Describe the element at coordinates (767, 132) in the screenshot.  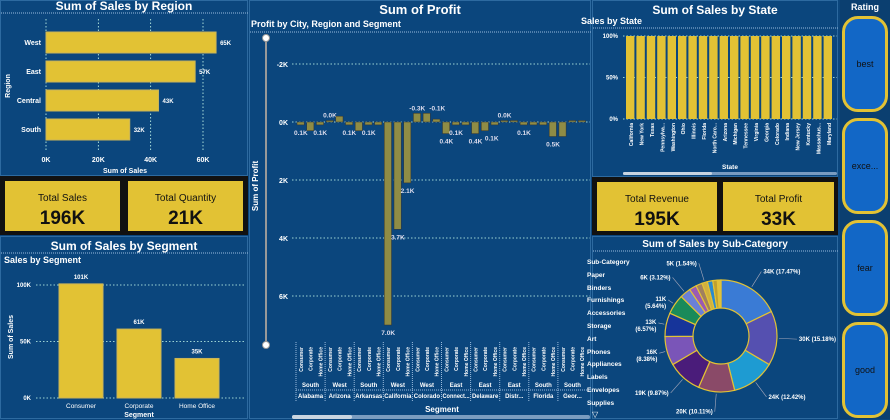
I see `x-tick-label: Georgia` at that location.